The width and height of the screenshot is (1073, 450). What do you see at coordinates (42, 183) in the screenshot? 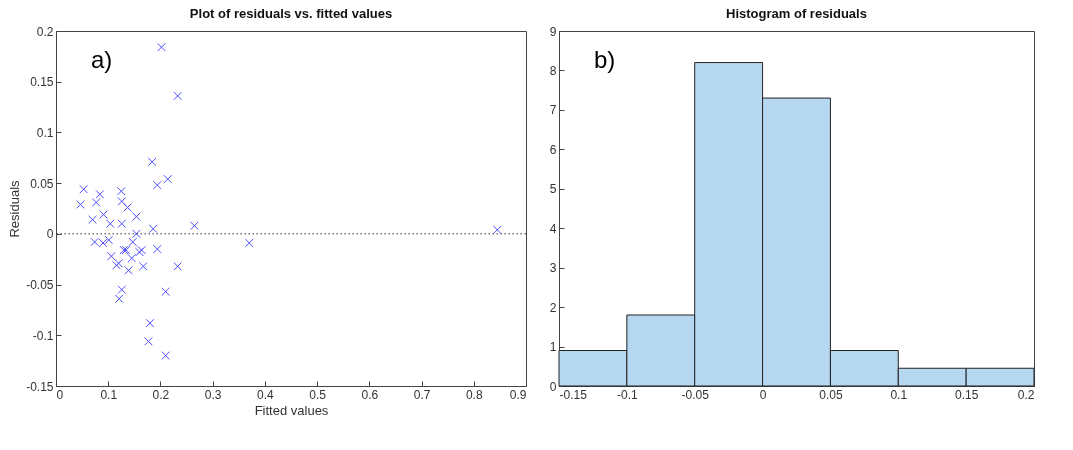
I see `y-tick-label: 0.05` at bounding box center [42, 183].